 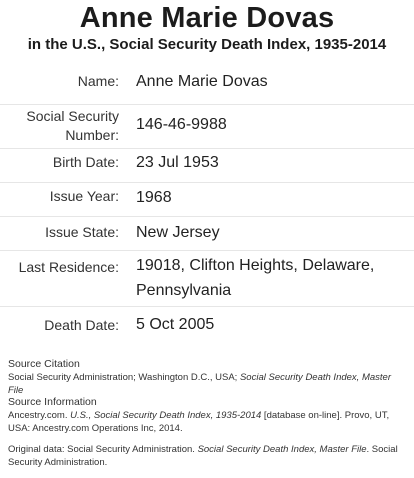 What do you see at coordinates (175, 324) in the screenshot?
I see `record-value-death-date: 5 Oct 2005` at bounding box center [175, 324].